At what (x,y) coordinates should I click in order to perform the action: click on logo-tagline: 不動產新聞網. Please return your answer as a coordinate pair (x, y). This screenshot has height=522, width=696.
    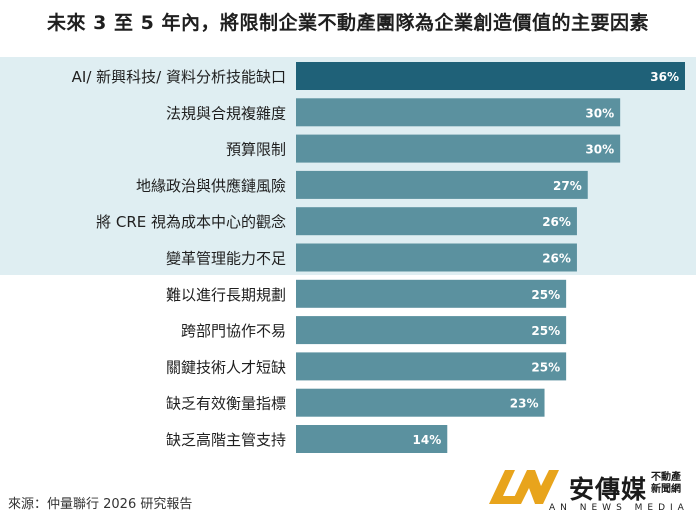
    Looking at the image, I should click on (666, 483).